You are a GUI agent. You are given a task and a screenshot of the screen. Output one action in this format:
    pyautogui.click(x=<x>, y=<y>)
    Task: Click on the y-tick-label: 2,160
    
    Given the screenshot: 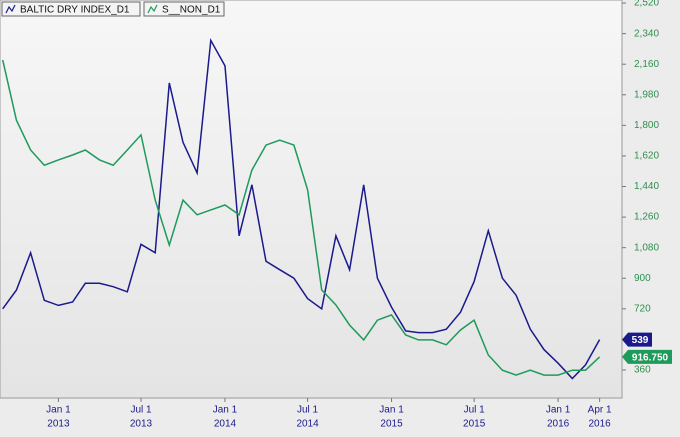 What is the action you would take?
    pyautogui.click(x=646, y=64)
    